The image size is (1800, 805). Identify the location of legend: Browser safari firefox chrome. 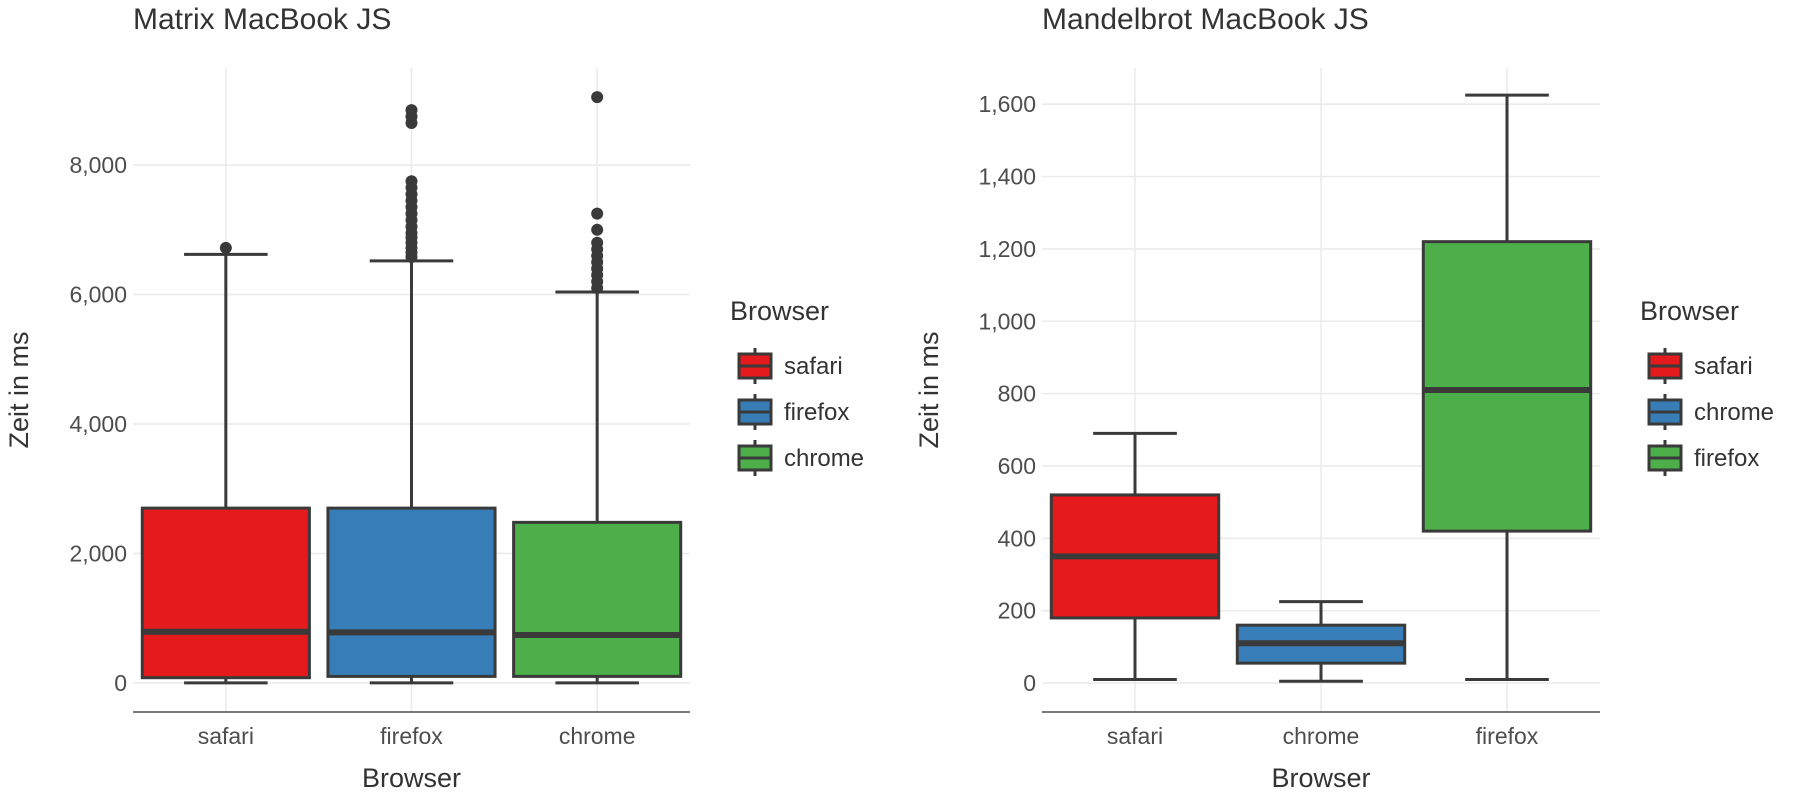
(797, 386).